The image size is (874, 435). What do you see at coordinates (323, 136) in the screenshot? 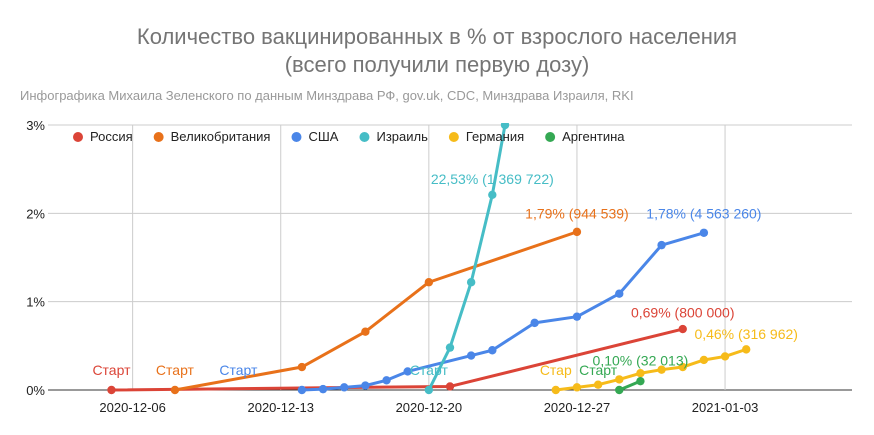
I see `legend-label: США` at bounding box center [323, 136].